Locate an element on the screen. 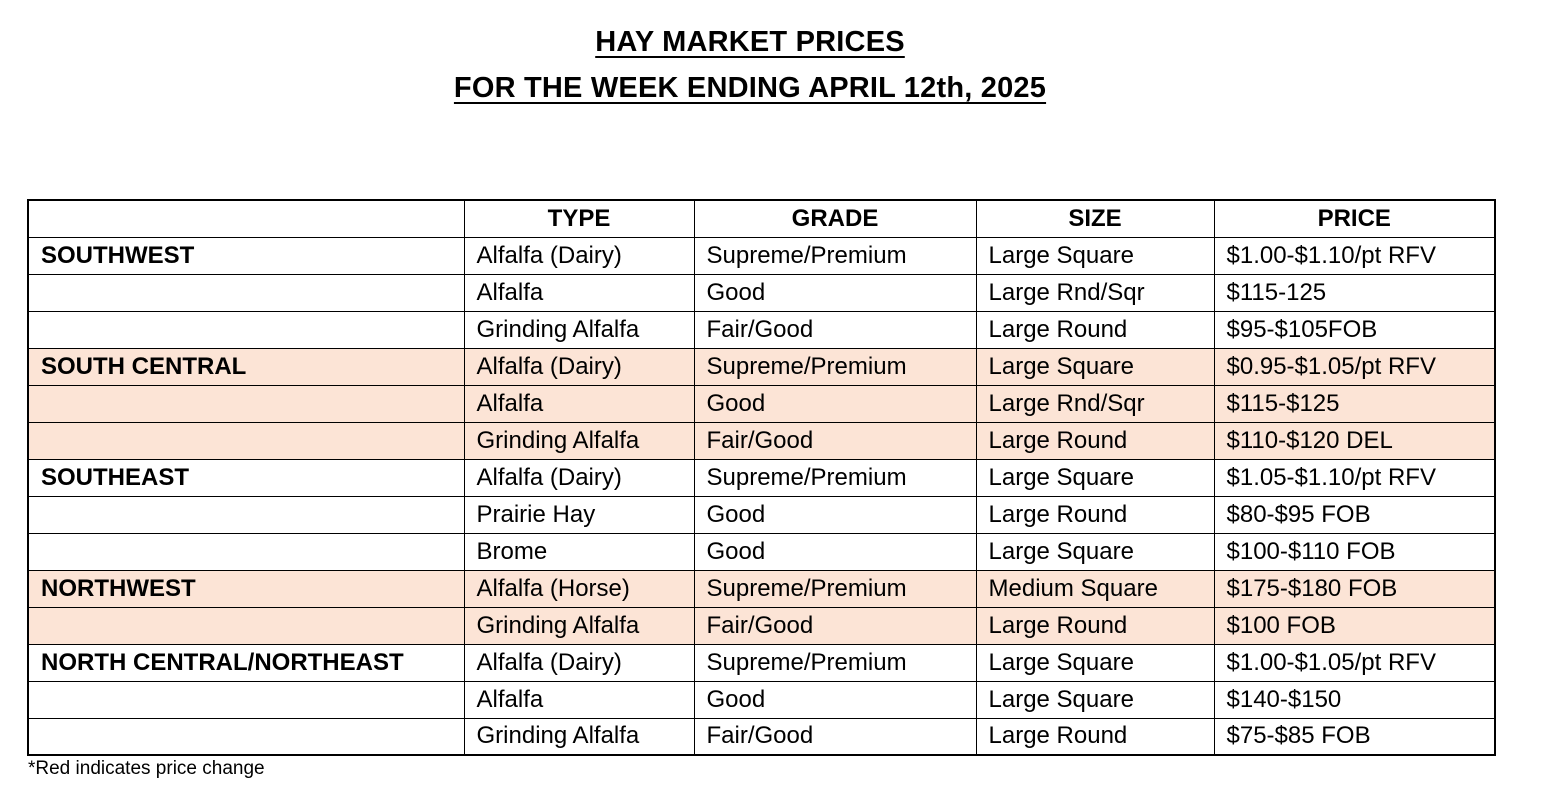 Image resolution: width=1545 pixels, height=792 pixels. table-row: Prairie Hay Good Large Round $80-$95 FOB is located at coordinates (761, 514).